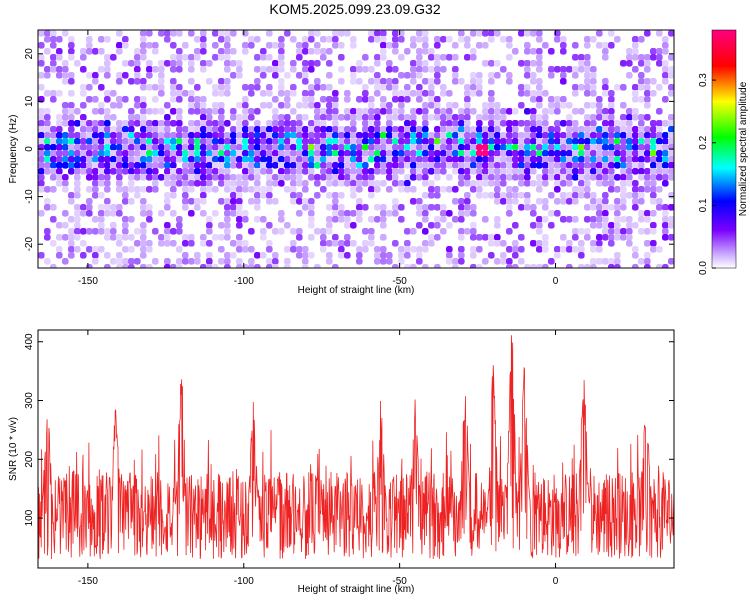  What do you see at coordinates (707, 174) in the screenshot?
I see `colorbar-ticks: 0.00.10.20.3` at bounding box center [707, 174].